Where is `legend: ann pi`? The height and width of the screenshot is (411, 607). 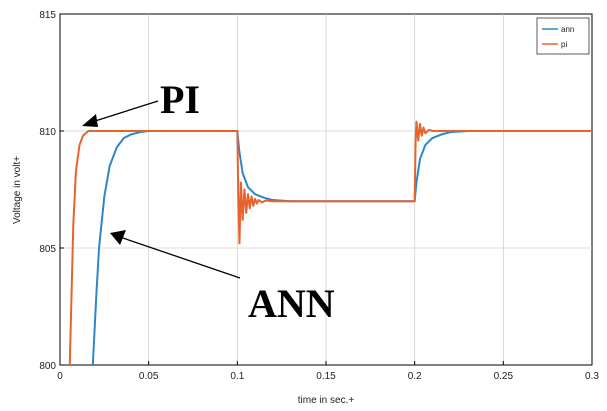
legend: ann pi is located at coordinates (563, 36).